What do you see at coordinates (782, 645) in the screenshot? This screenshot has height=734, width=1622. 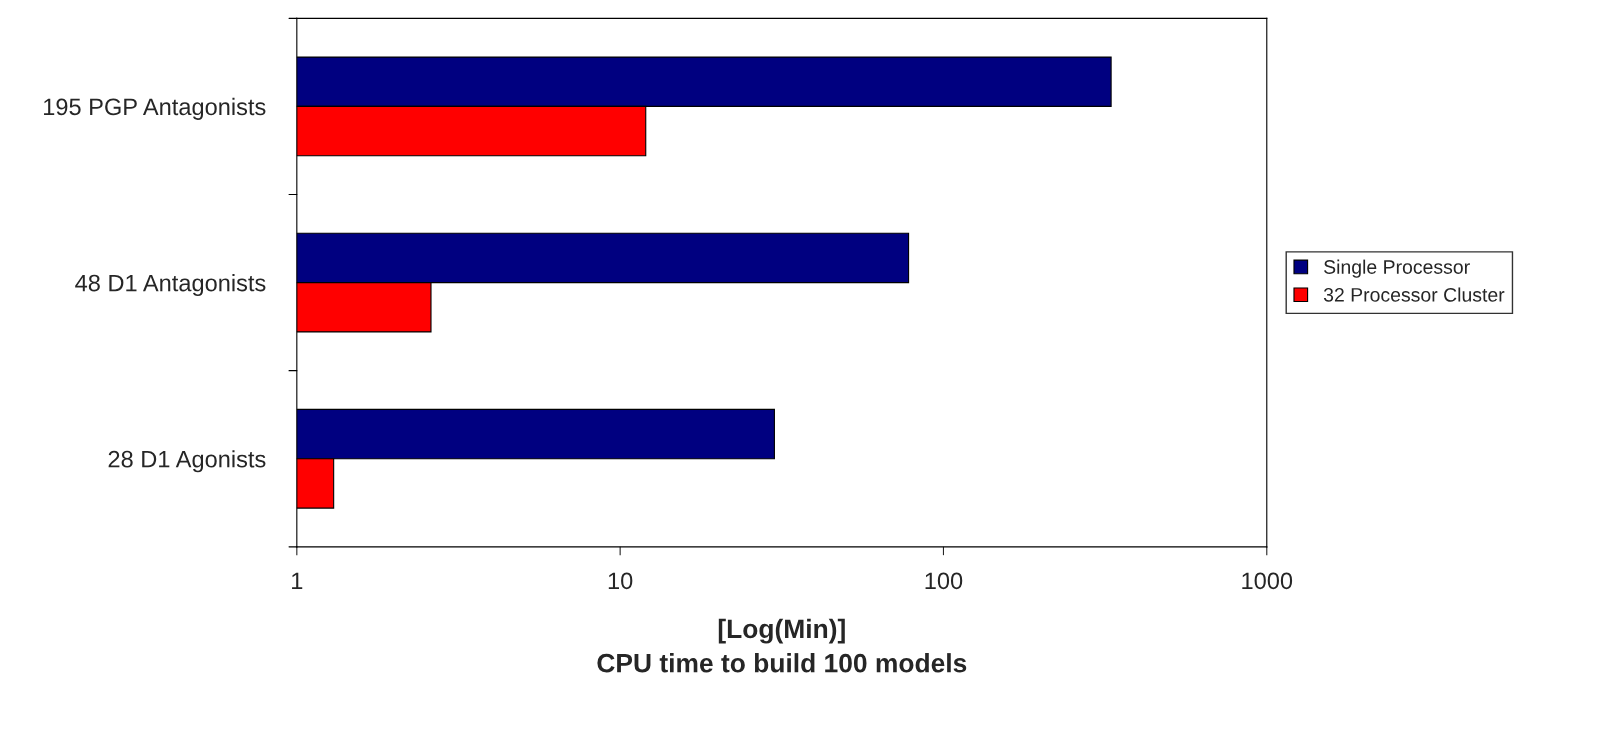 I see `x-axis-title: [Log(Min)] CPU time to build 100 models` at bounding box center [782, 645].